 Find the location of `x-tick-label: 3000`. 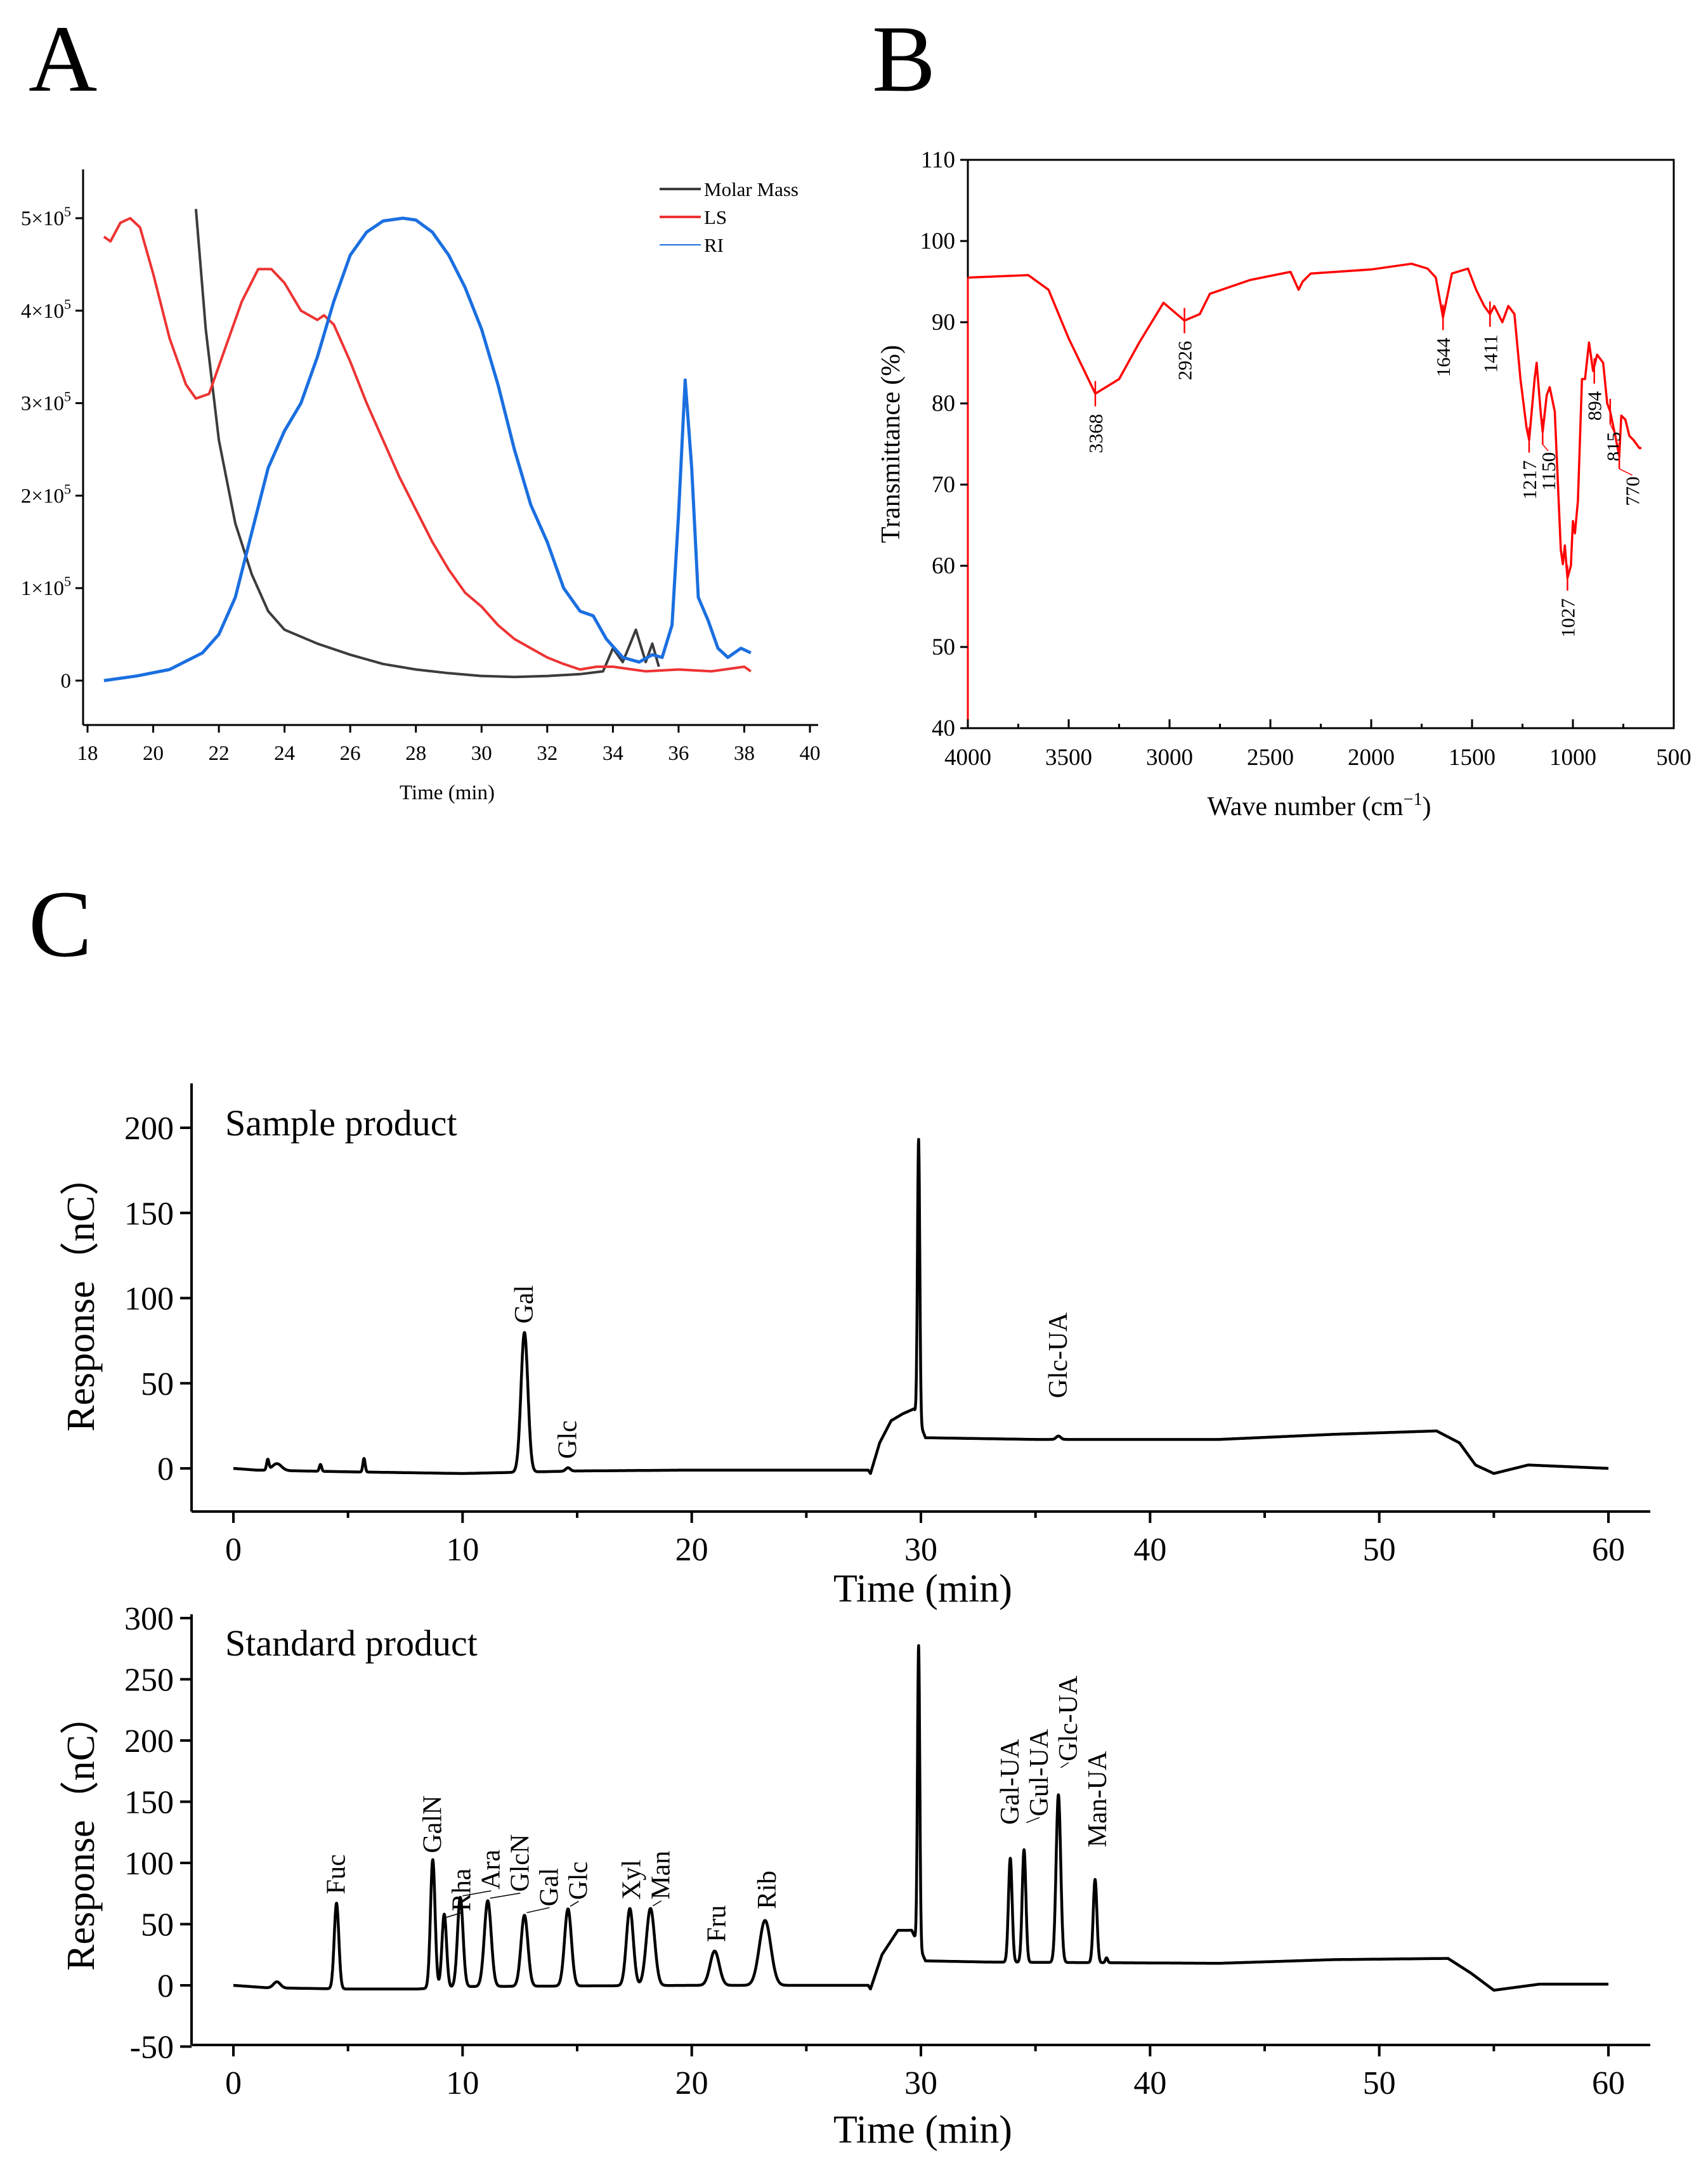

x-tick-label: 3000 is located at coordinates (1169, 758).